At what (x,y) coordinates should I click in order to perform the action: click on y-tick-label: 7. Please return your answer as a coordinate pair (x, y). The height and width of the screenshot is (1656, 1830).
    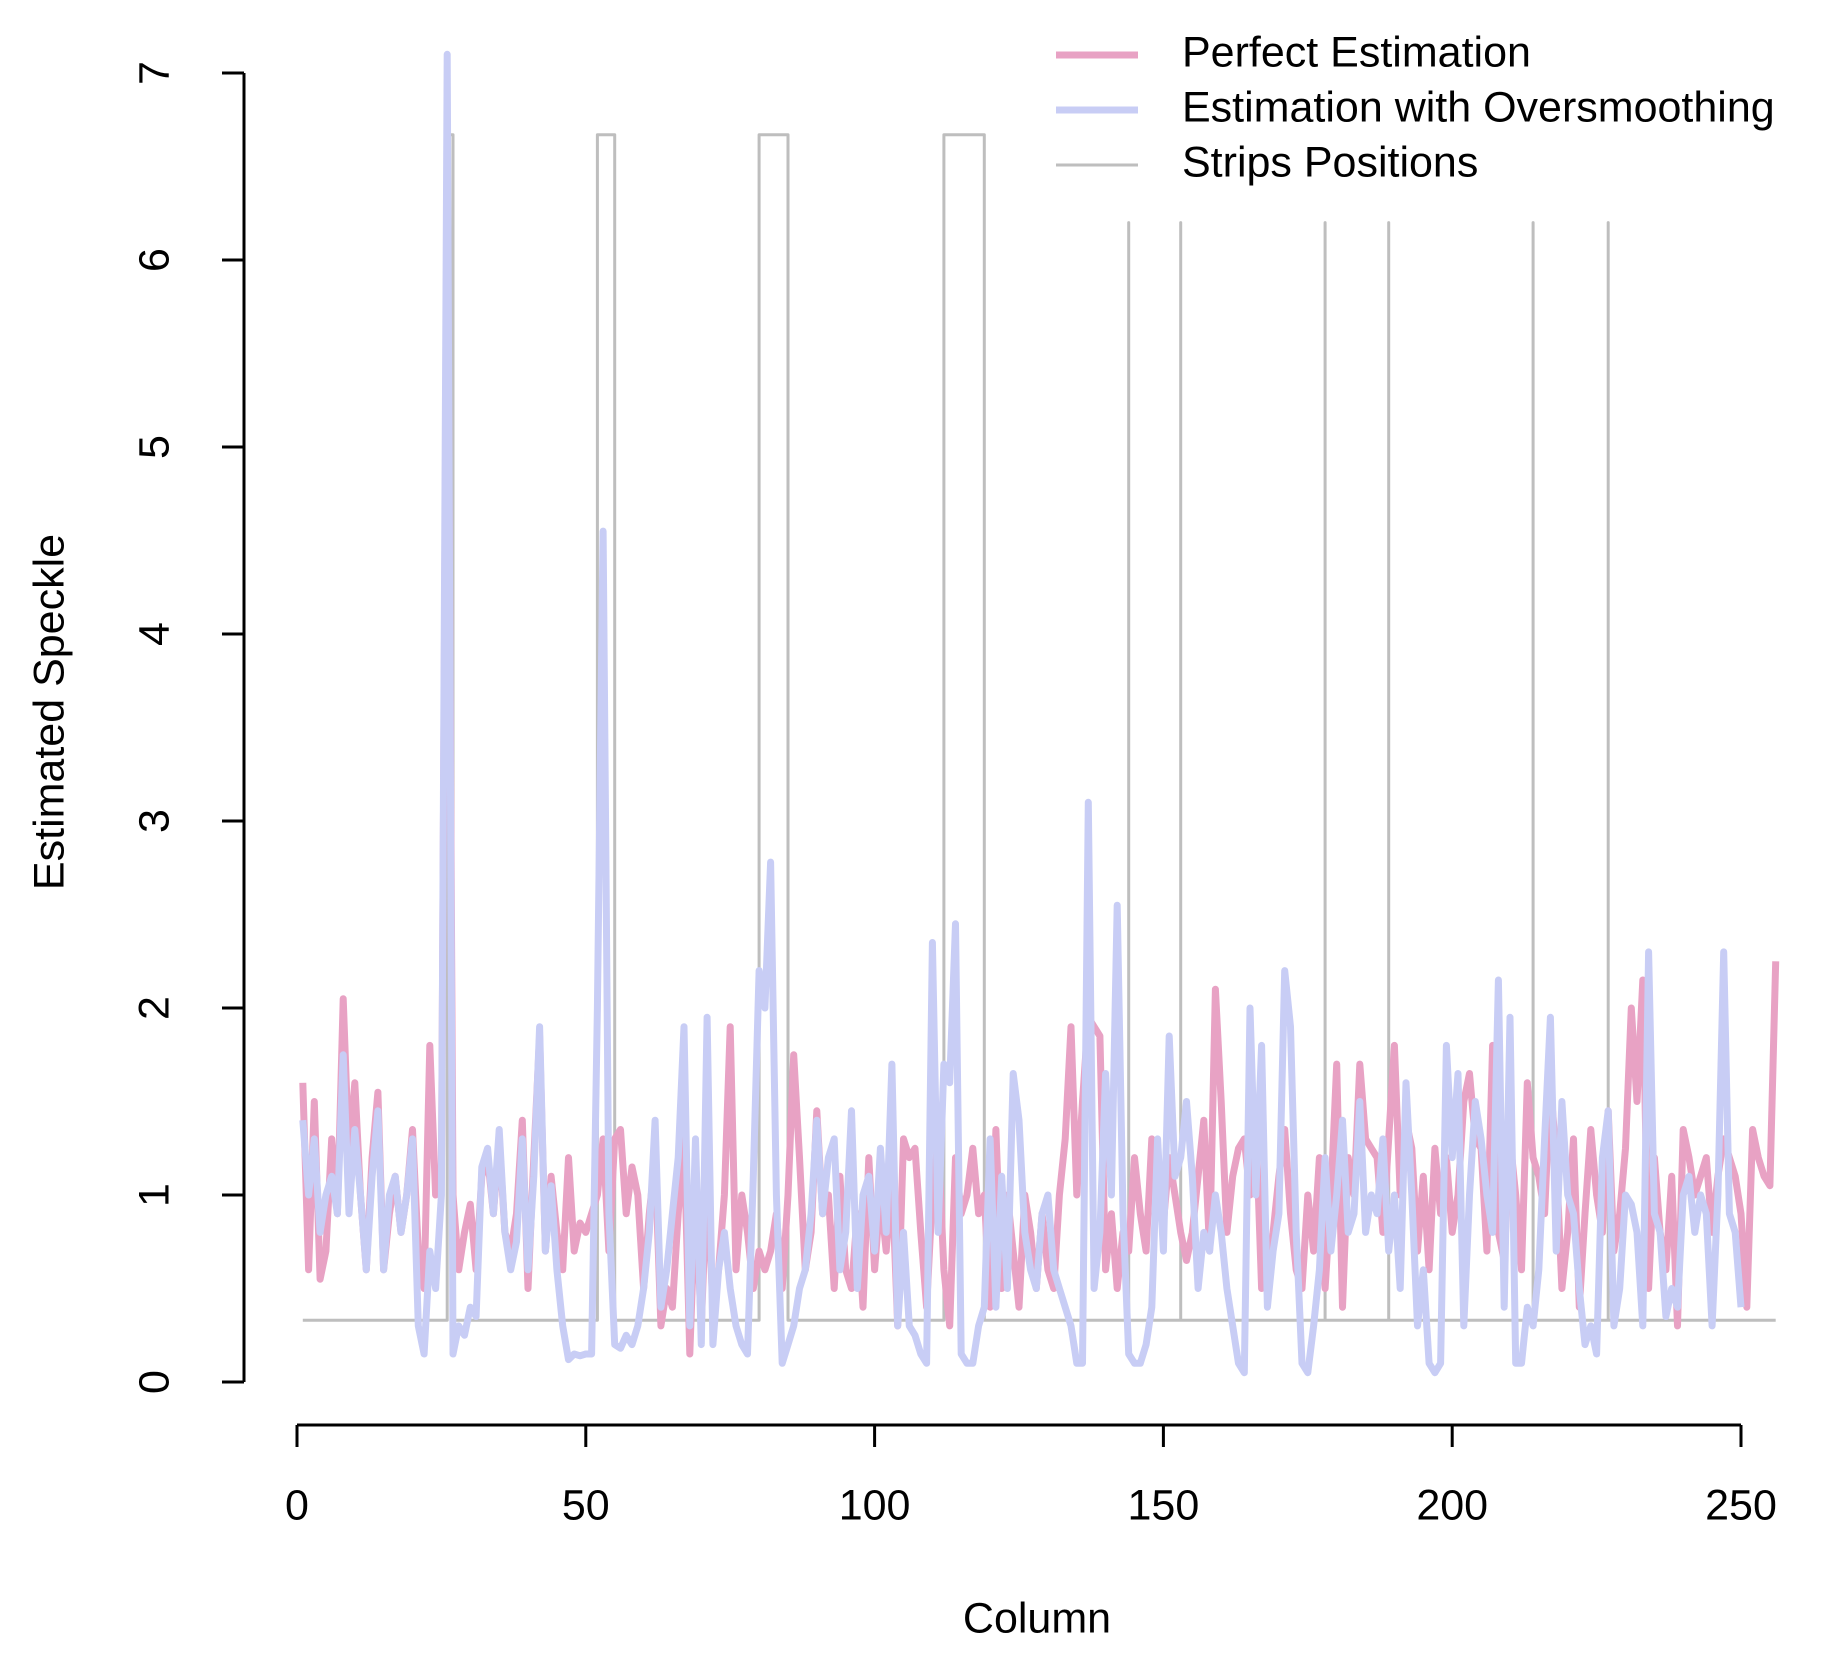
    Looking at the image, I should click on (154, 73).